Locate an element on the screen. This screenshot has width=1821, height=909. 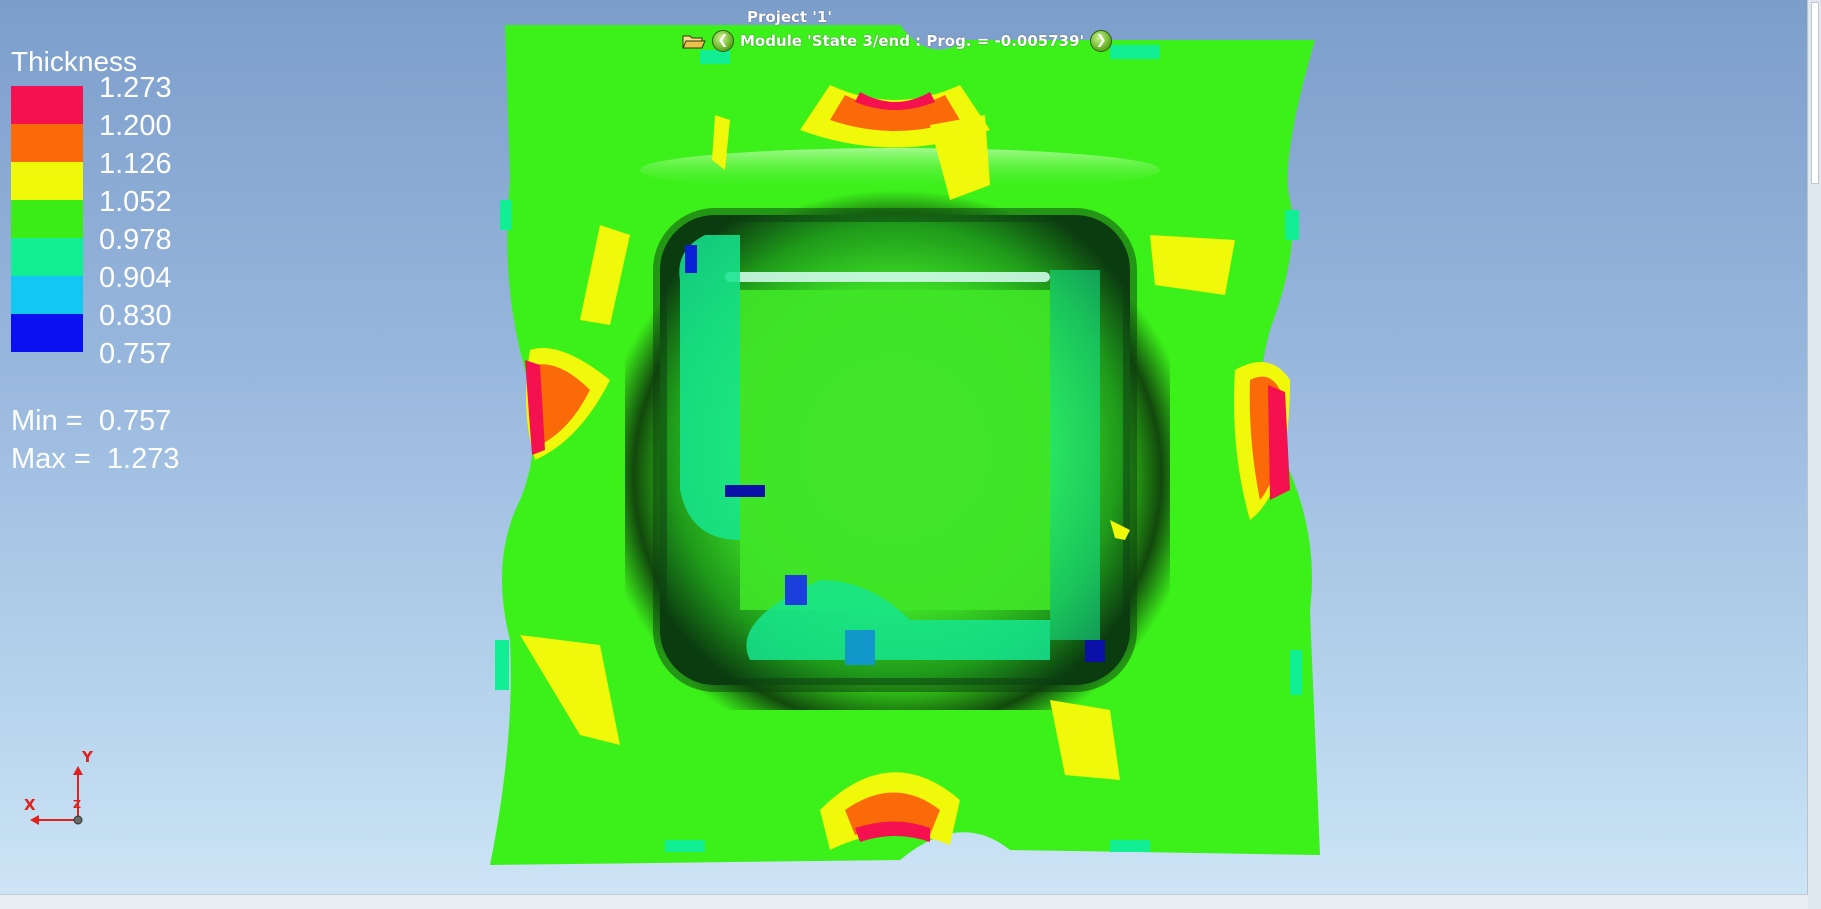
module-state-label: Module 'State 3/end : Prog. = -0.005739' is located at coordinates (912, 41).